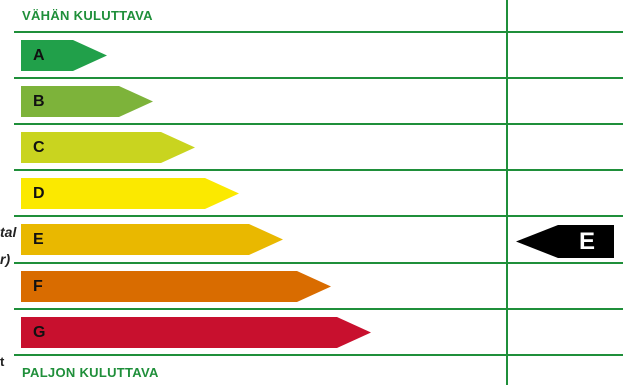 The image size is (623, 385). I want to click on energy-class-bar-c: C, so click(108, 147).